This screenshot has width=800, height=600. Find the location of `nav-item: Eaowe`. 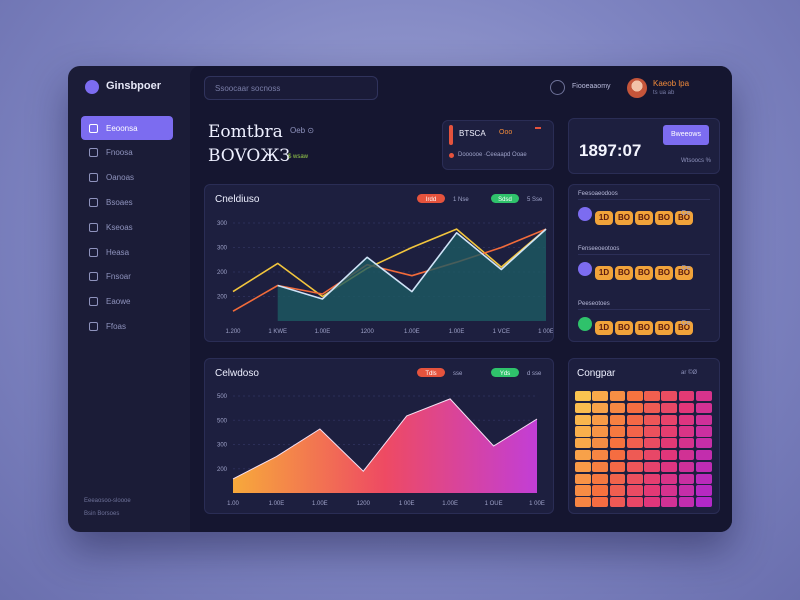

nav-item: Eaowe is located at coordinates (127, 302).